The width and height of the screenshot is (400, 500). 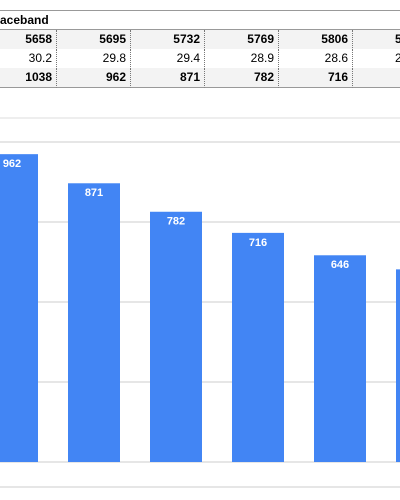 I want to click on table-cell: 28.9, so click(x=242, y=59).